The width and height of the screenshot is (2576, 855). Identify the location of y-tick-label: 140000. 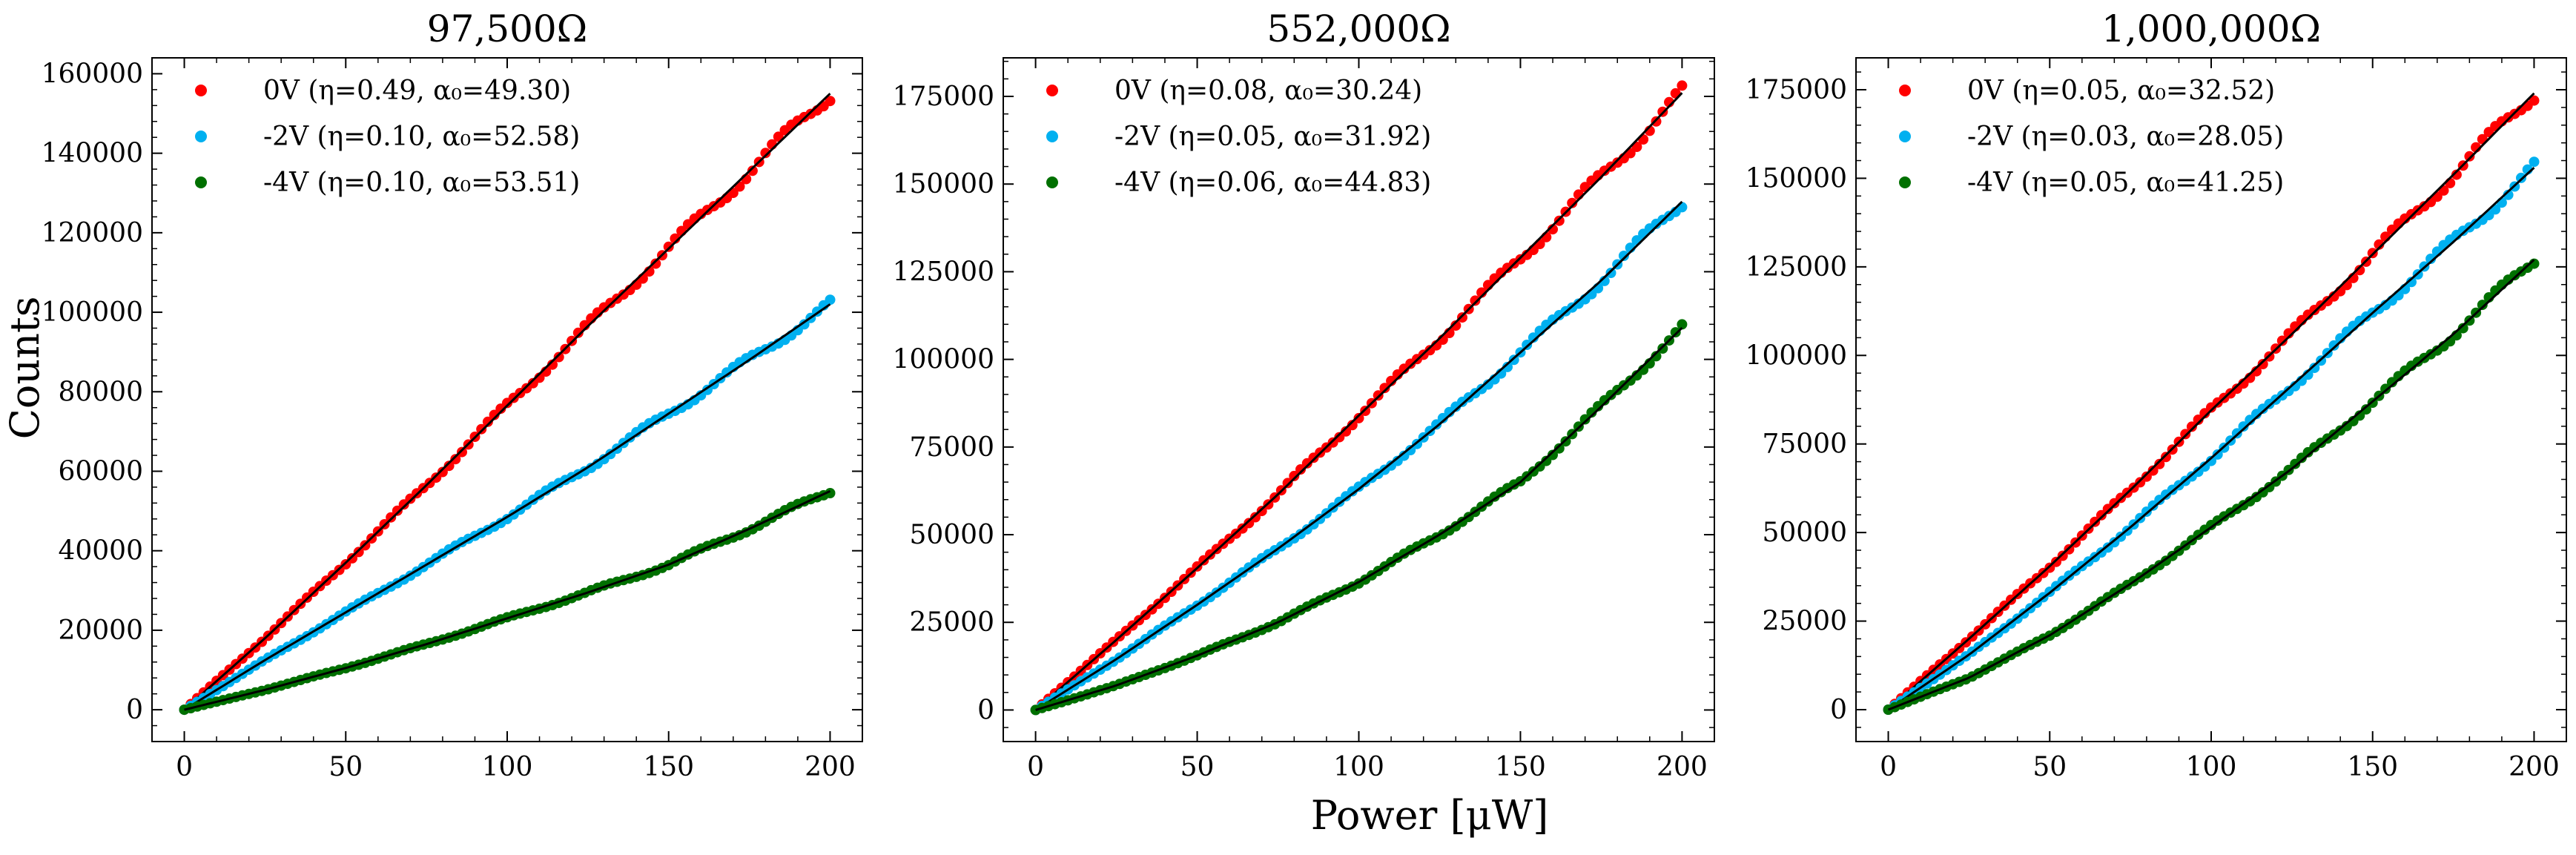
(92, 154).